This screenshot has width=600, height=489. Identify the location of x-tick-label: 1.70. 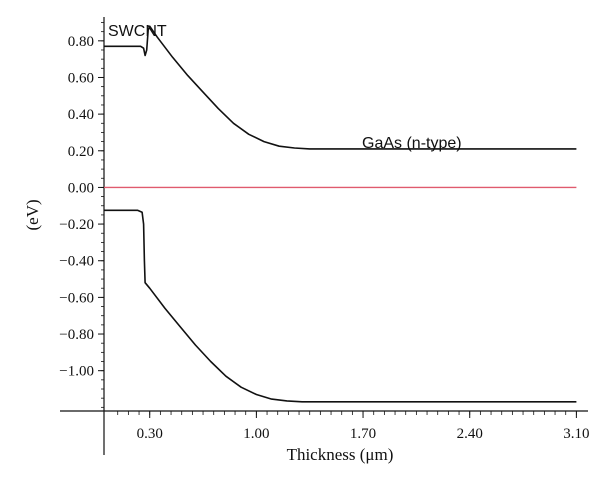
(363, 434).